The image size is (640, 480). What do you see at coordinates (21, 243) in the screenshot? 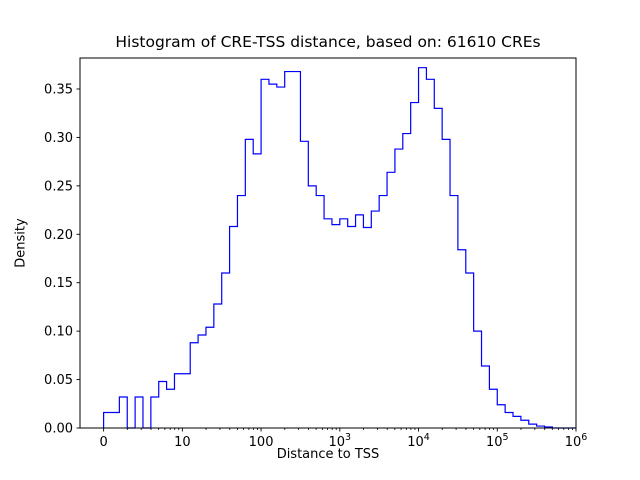
I see `y-axis-label: Density` at bounding box center [21, 243].